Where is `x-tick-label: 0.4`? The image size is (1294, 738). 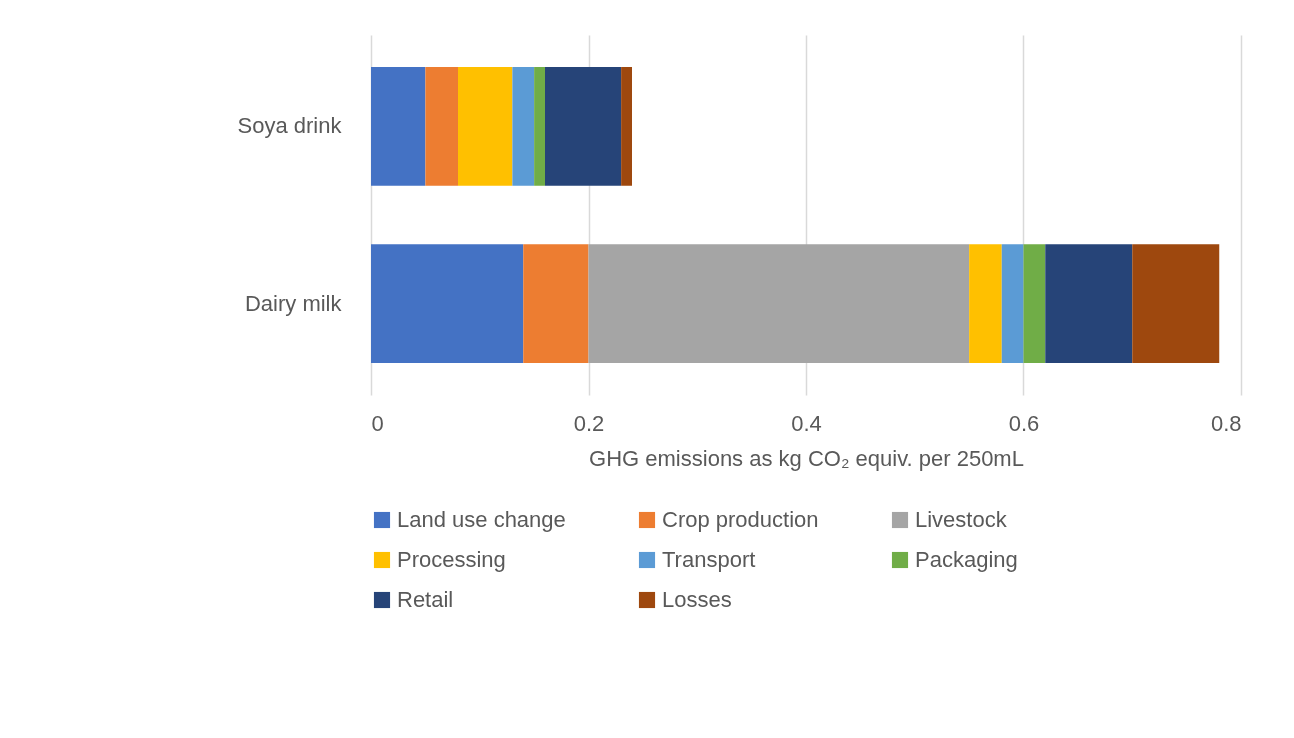
x-tick-label: 0.4 is located at coordinates (806, 423).